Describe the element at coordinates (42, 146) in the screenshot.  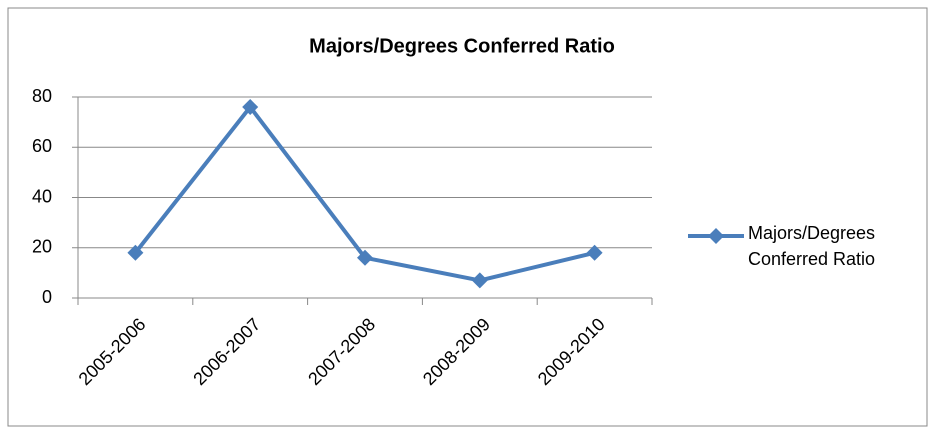
I see `y-tick-label: 60` at that location.